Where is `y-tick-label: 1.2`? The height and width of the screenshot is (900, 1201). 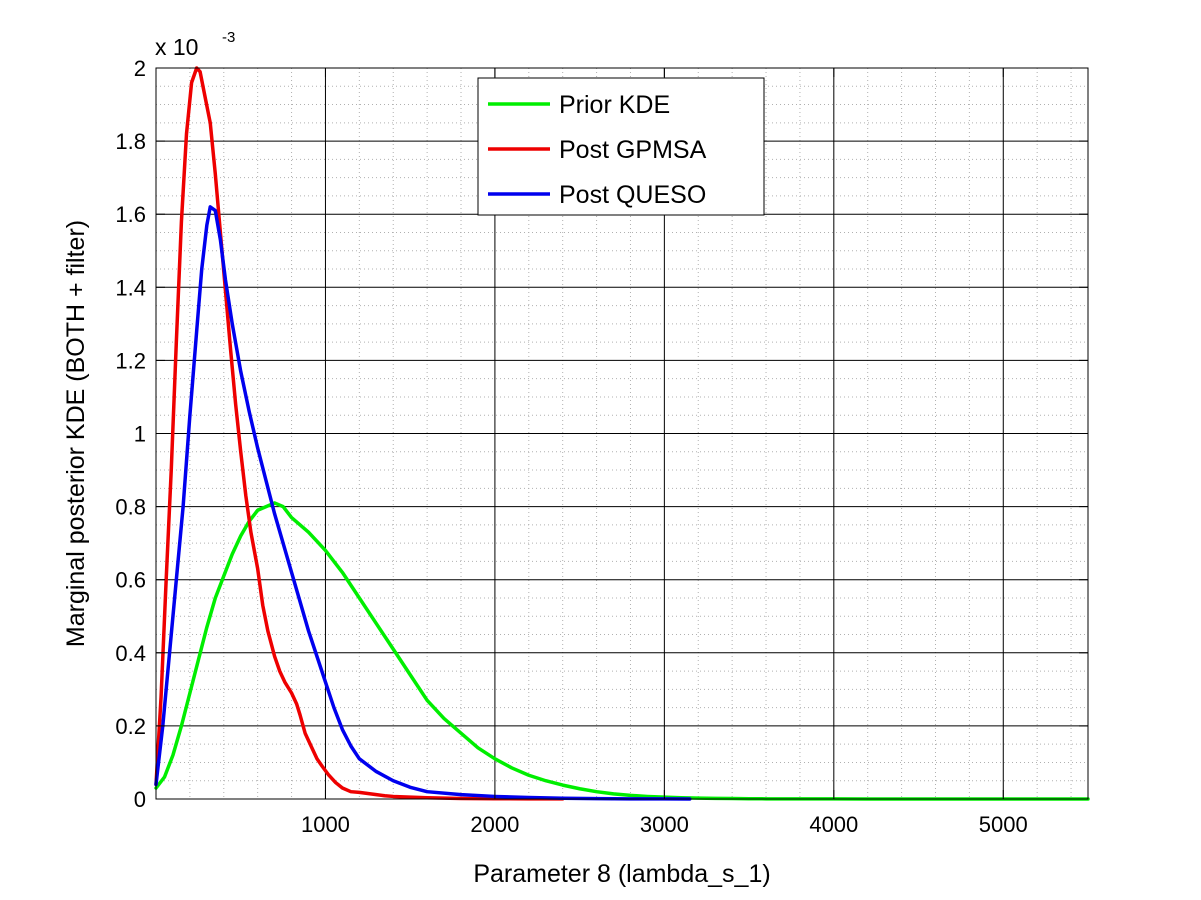 y-tick-label: 1.2 is located at coordinates (130, 360).